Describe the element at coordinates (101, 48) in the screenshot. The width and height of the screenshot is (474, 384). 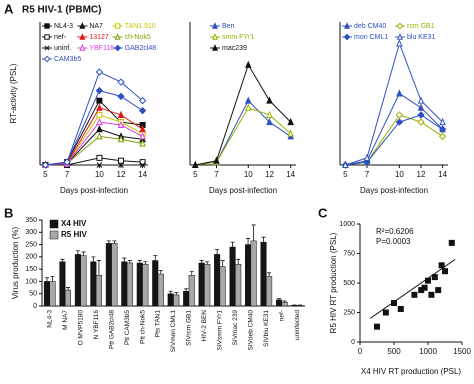
I see `legend-label: YBF116` at that location.